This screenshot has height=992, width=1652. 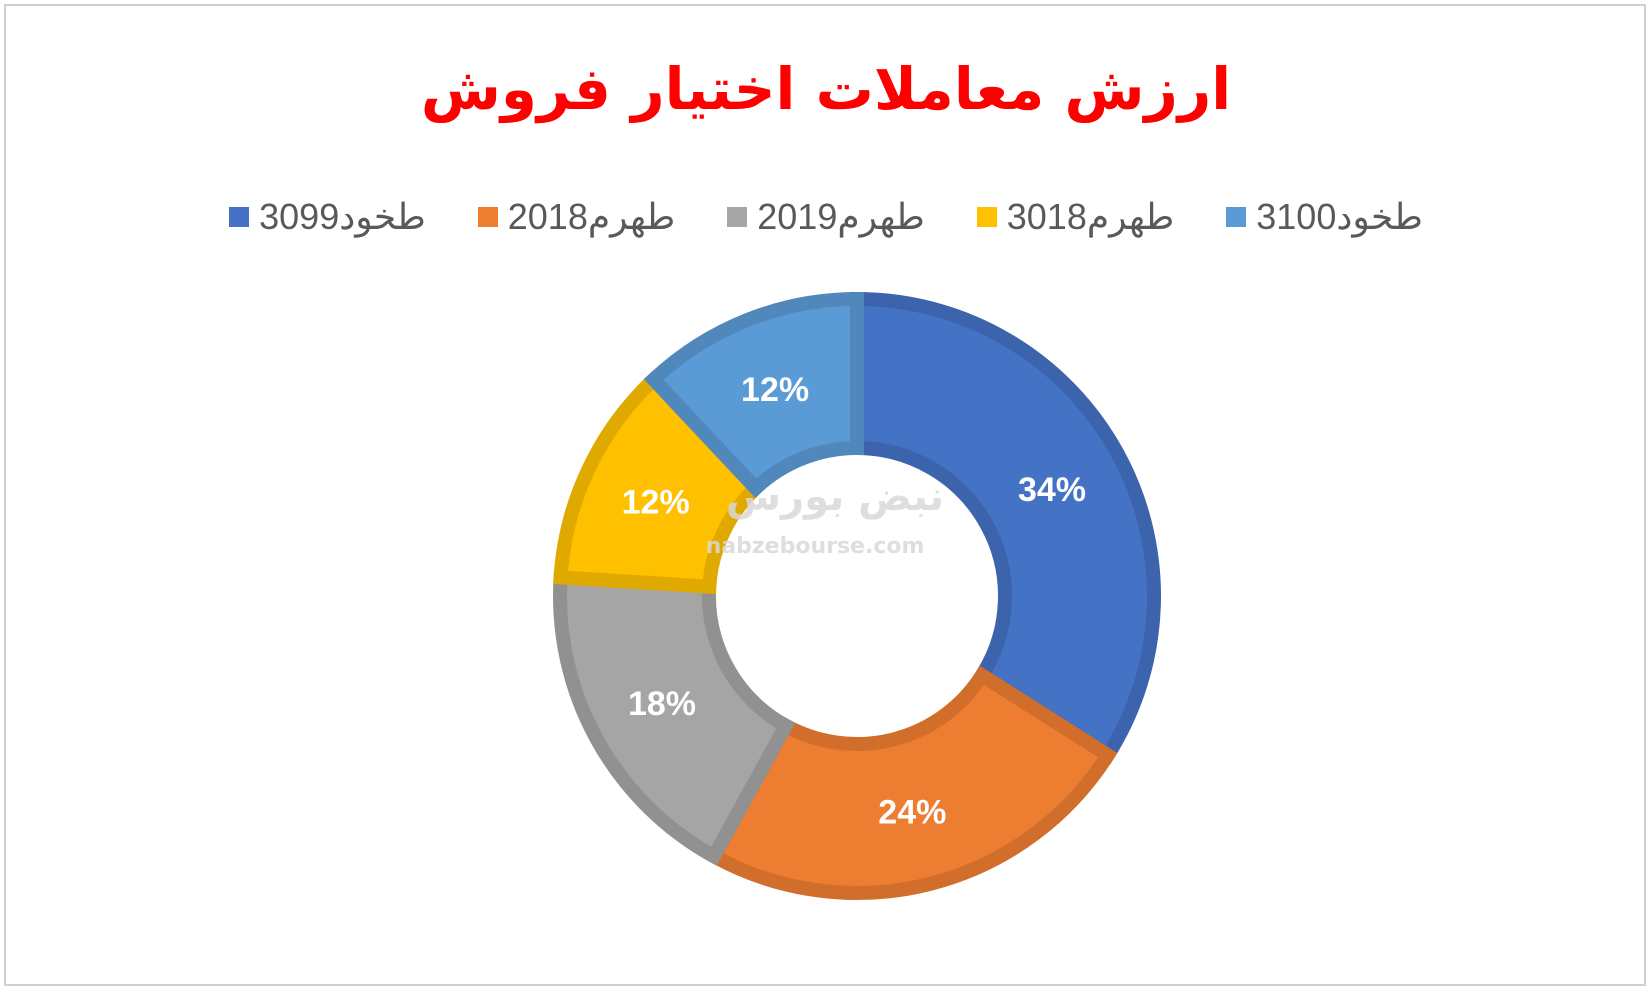 I want to click on slice-labels: 34% 24% 18% 12% 12%, so click(x=854, y=601).